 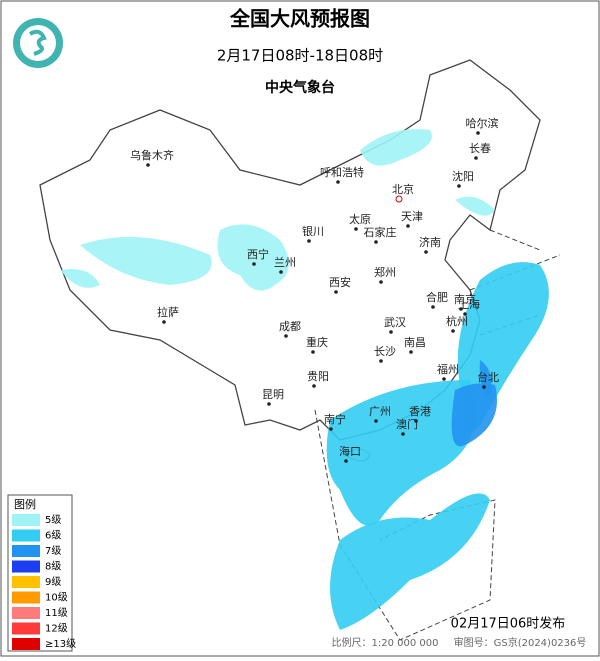 I want to click on city-label: 拉萨, so click(x=168, y=312).